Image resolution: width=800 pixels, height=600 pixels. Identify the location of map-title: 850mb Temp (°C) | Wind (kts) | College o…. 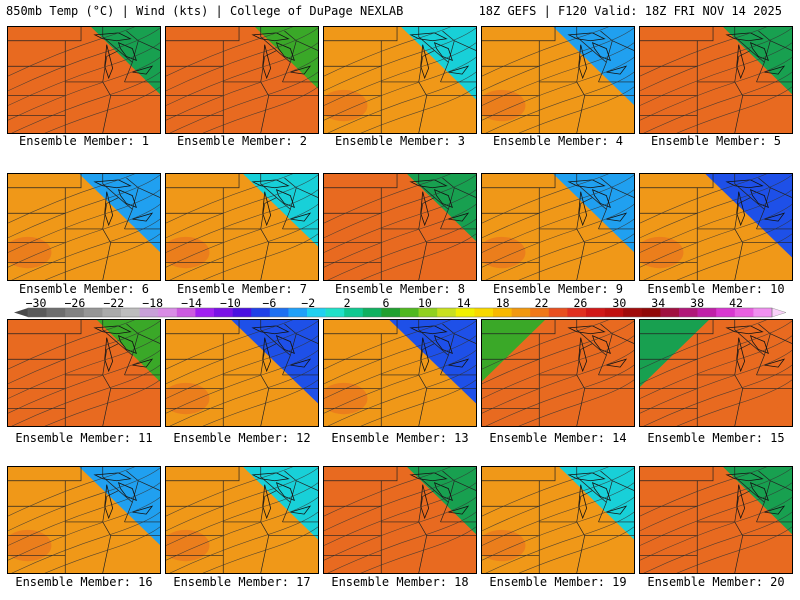
(205, 11).